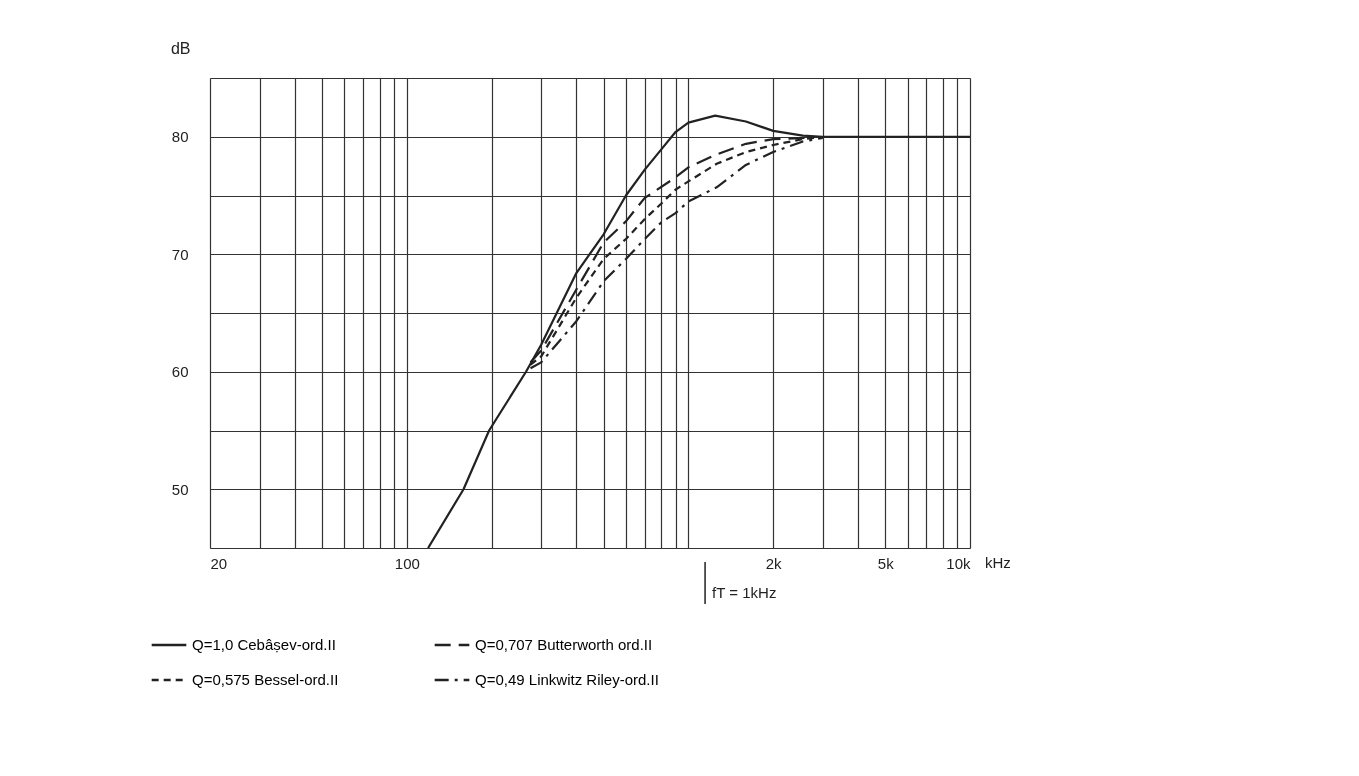 This screenshot has height=776, width=1359. I want to click on x-tick-label: 100, so click(407, 563).